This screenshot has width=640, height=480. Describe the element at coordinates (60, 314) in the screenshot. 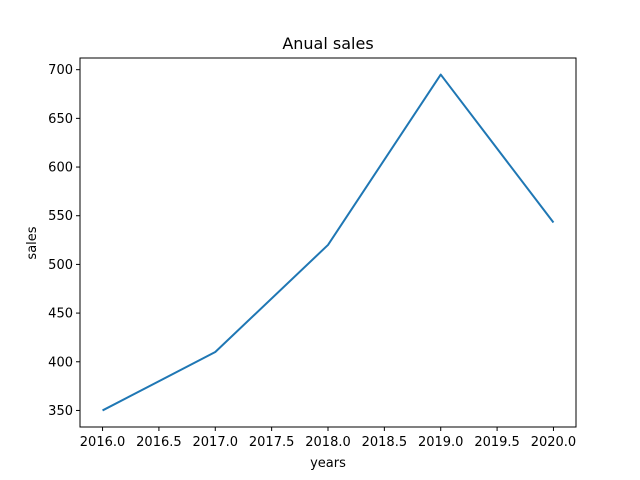

I see `y-tick-label: 450` at that location.